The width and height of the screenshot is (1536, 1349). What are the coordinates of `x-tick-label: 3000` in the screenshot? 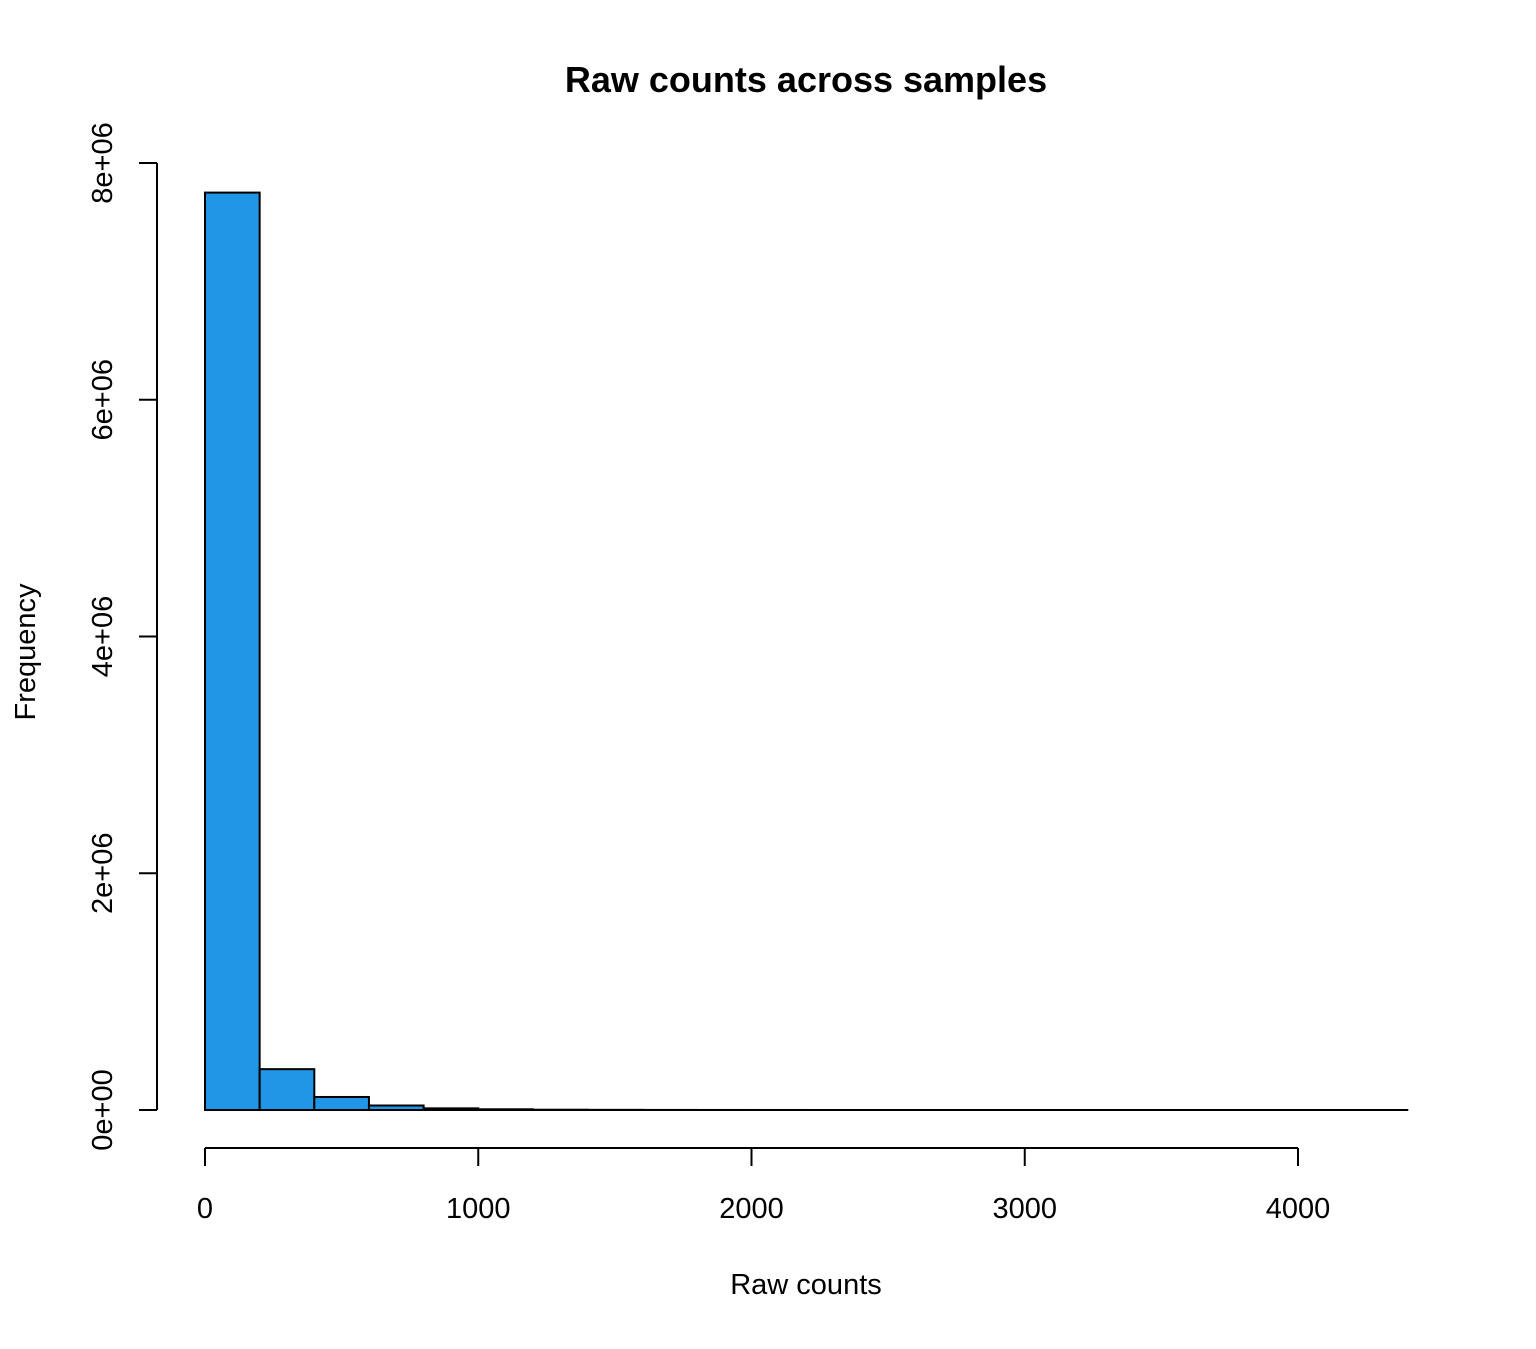 It's located at (1024, 1209).